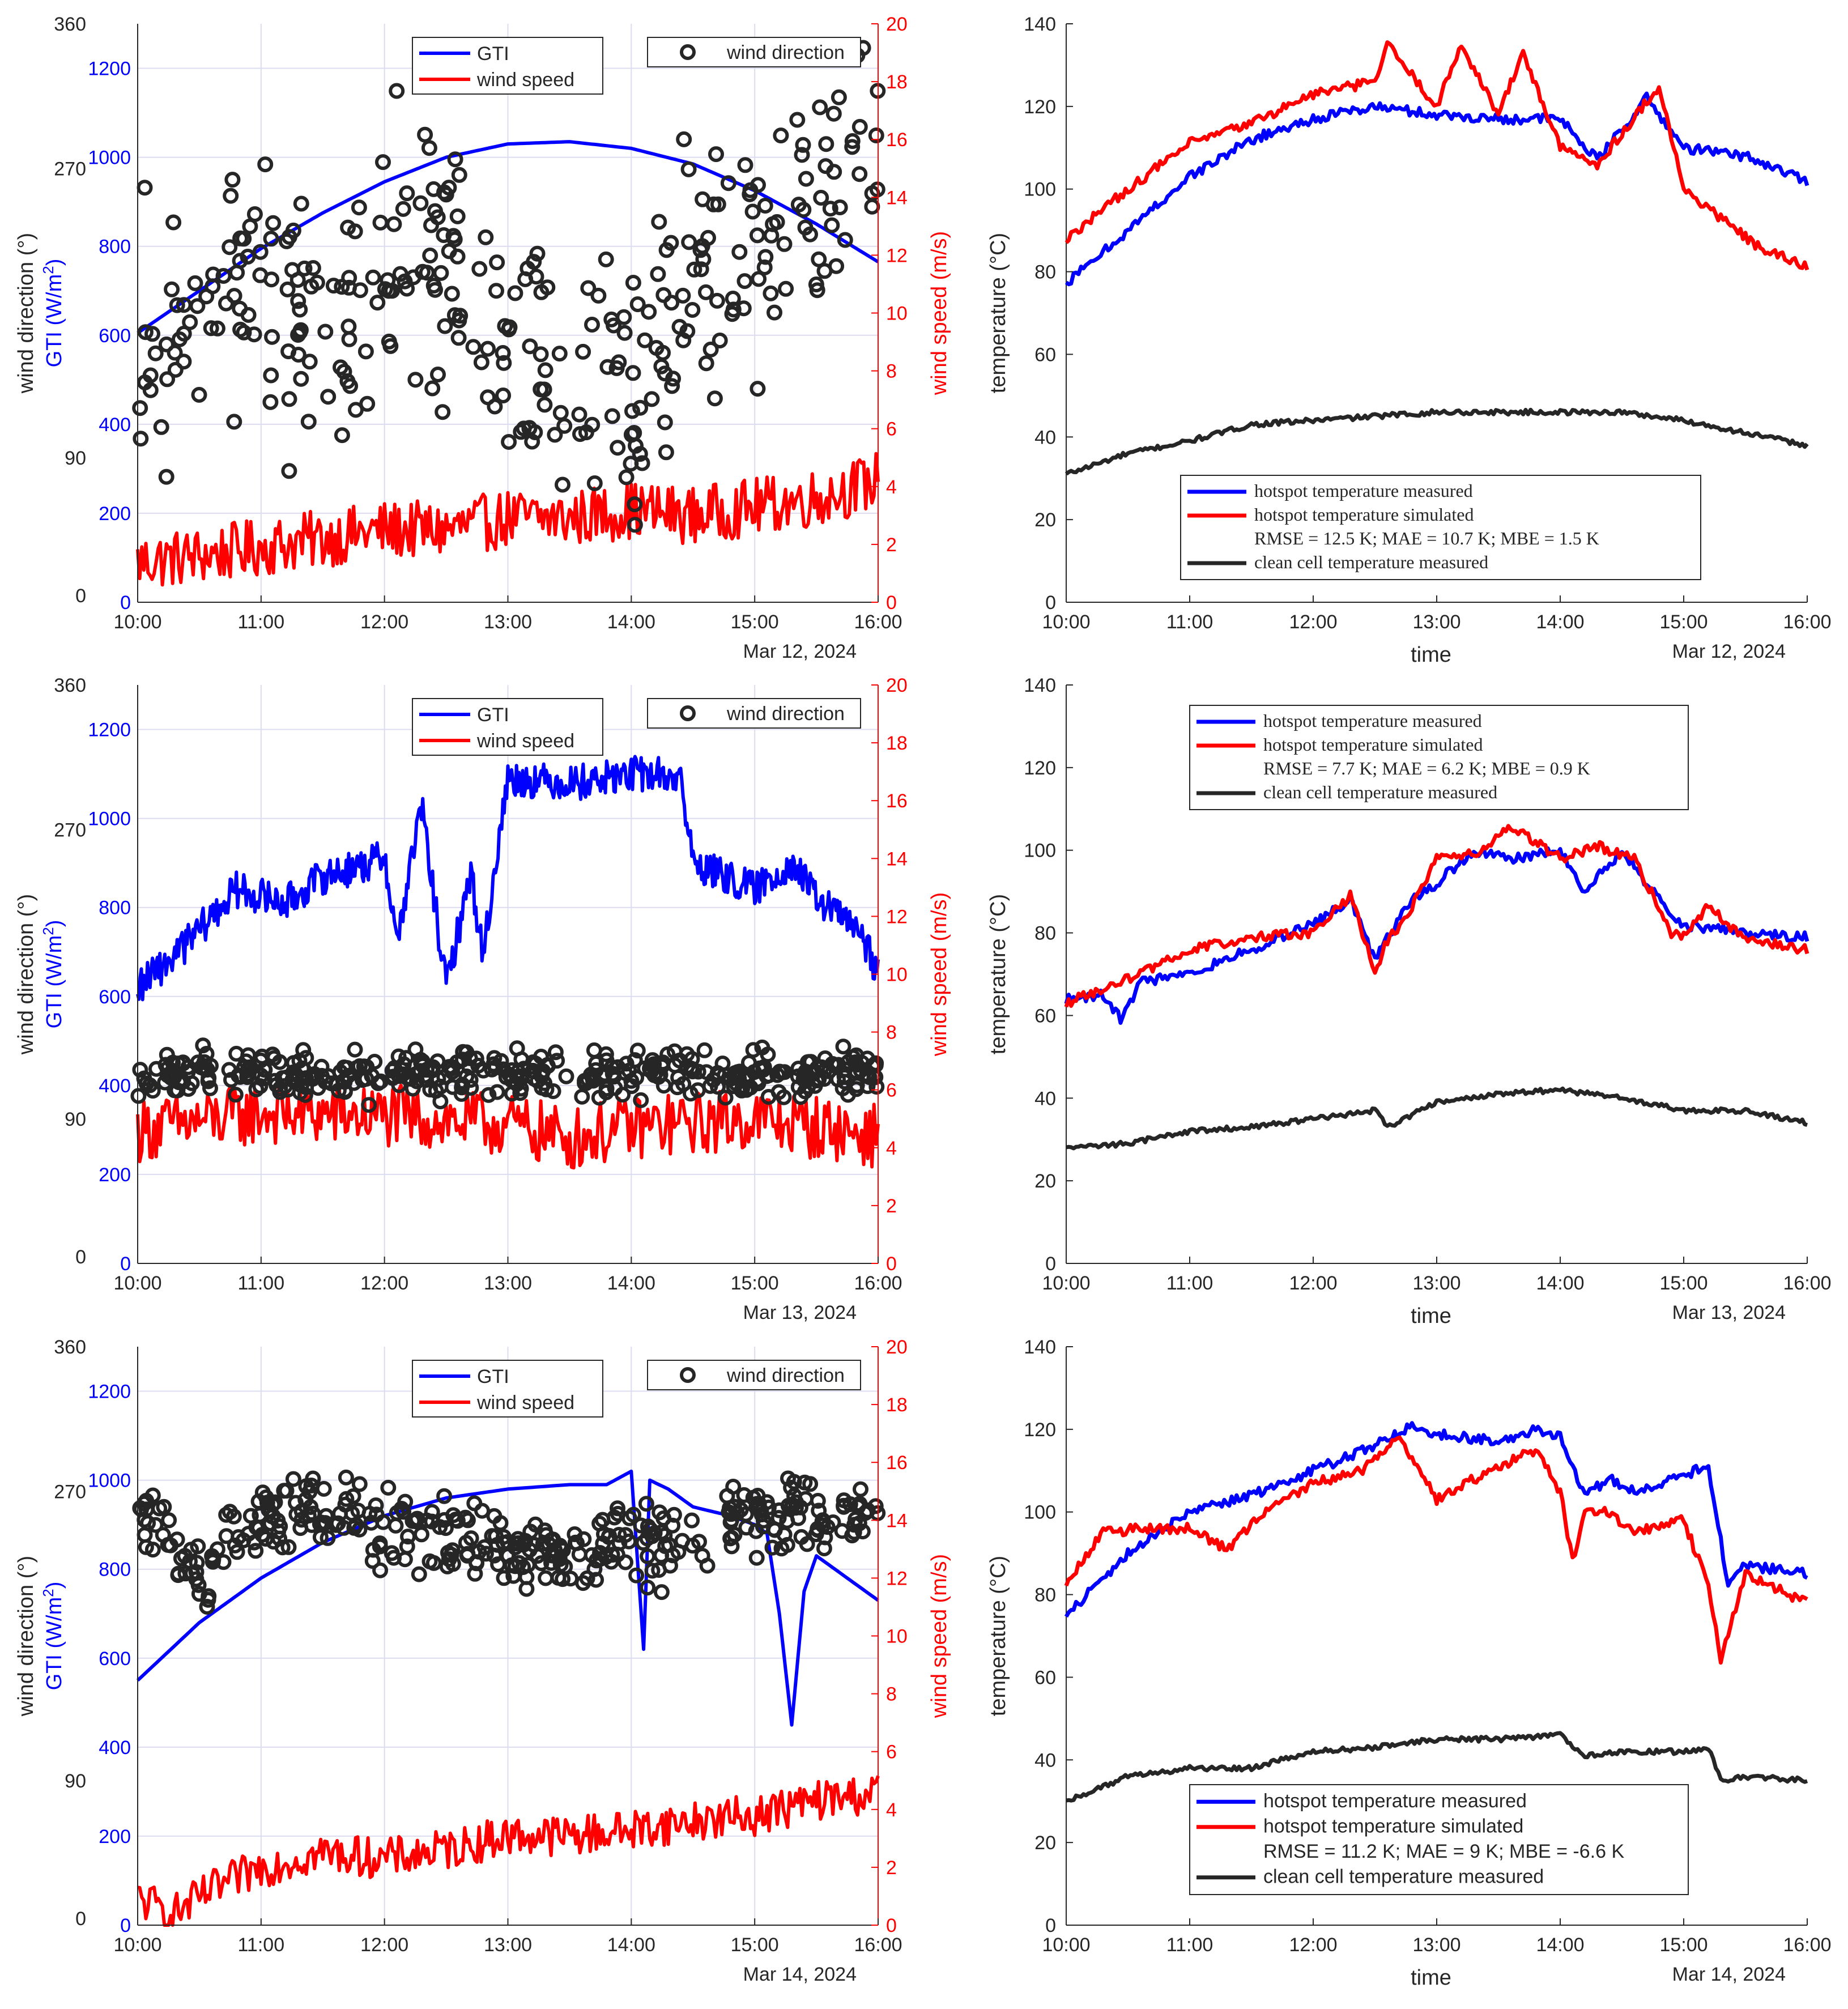  What do you see at coordinates (115, 425) in the screenshot?
I see `gti-tick-label: 400` at bounding box center [115, 425].